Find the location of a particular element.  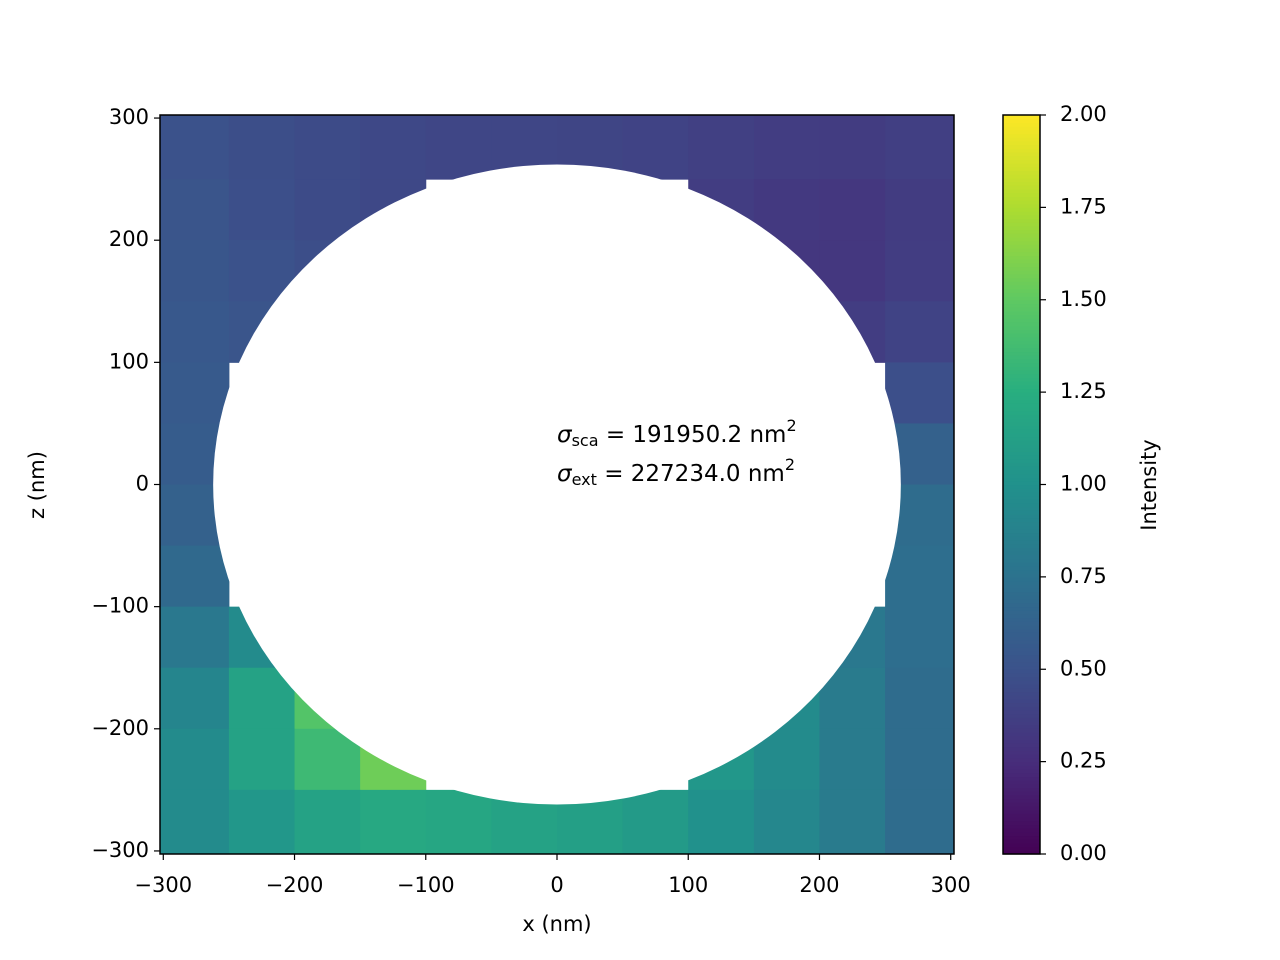

x-tick-label: −300 is located at coordinates (163, 885).